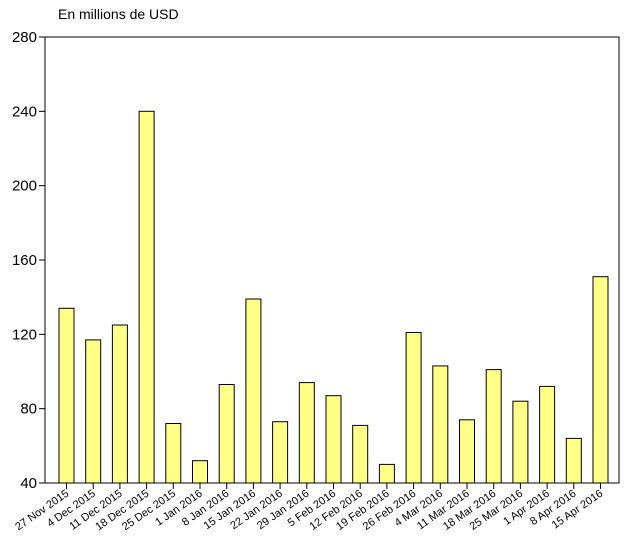 The image size is (629, 555). Describe the element at coordinates (24, 334) in the screenshot. I see `y-tick-label: 120` at that location.